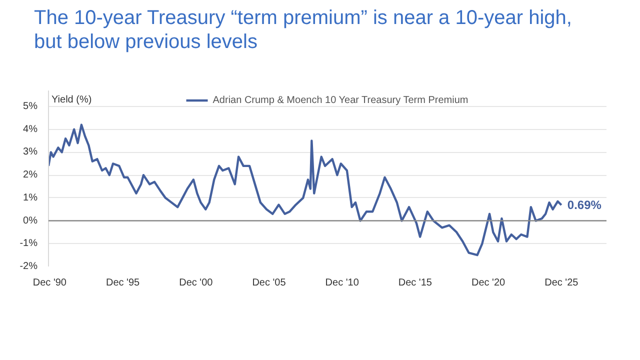 The image size is (640, 360). Describe the element at coordinates (584, 205) in the screenshot. I see `annotation: 0.69%` at that location.